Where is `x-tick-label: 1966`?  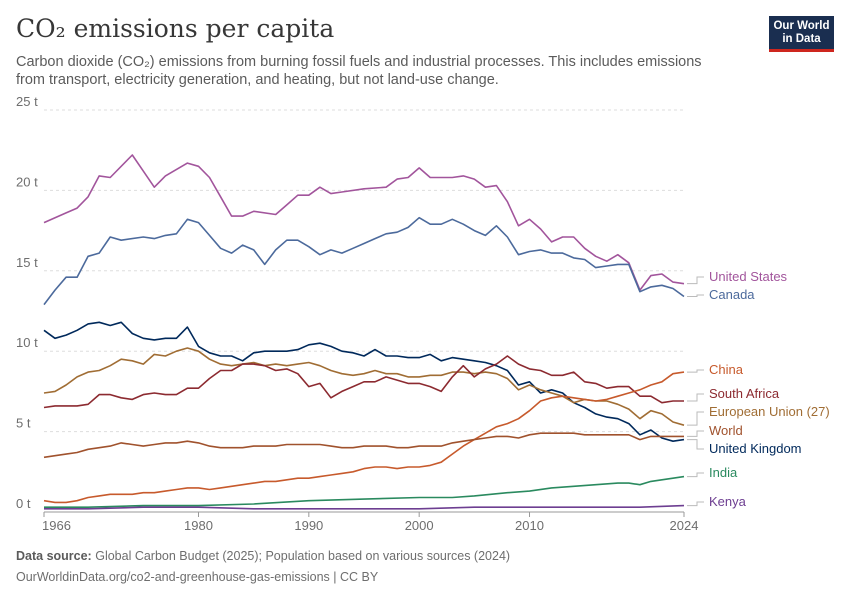
x-tick-label: 1966 is located at coordinates (56, 525).